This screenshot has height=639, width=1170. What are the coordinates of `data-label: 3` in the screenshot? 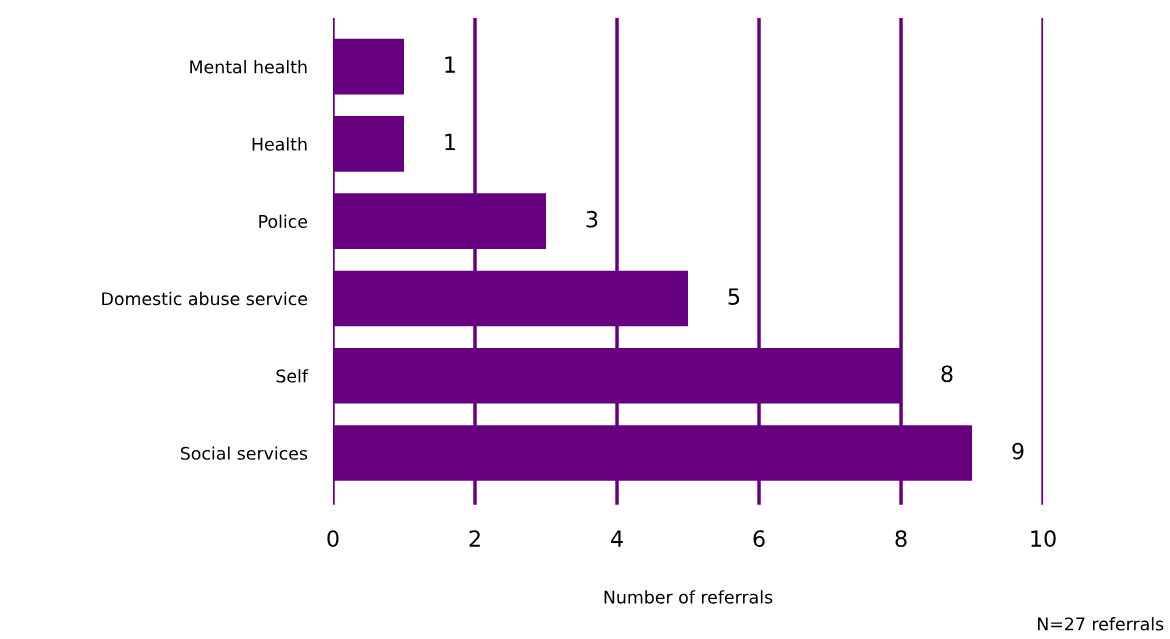 It's located at (592, 219).